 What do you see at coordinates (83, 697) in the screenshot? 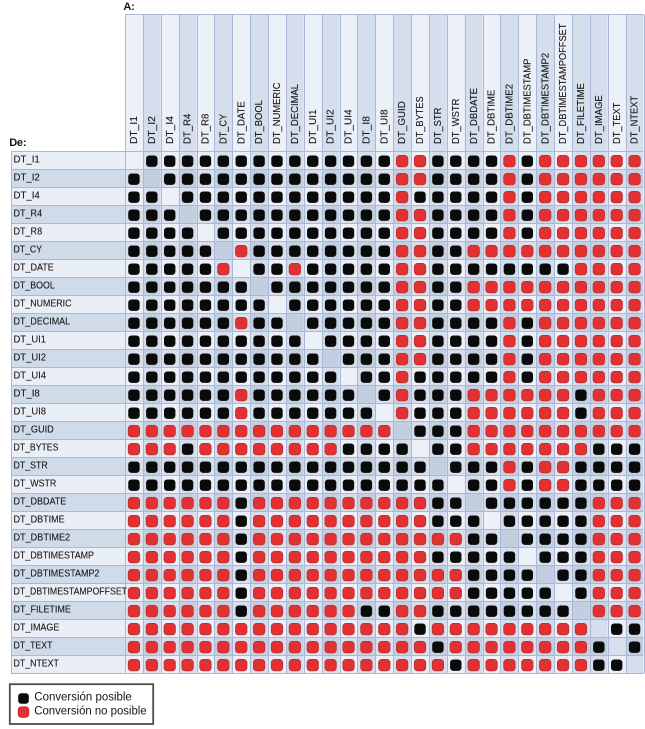
I see `svg-text: Conversión posible` at bounding box center [83, 697].